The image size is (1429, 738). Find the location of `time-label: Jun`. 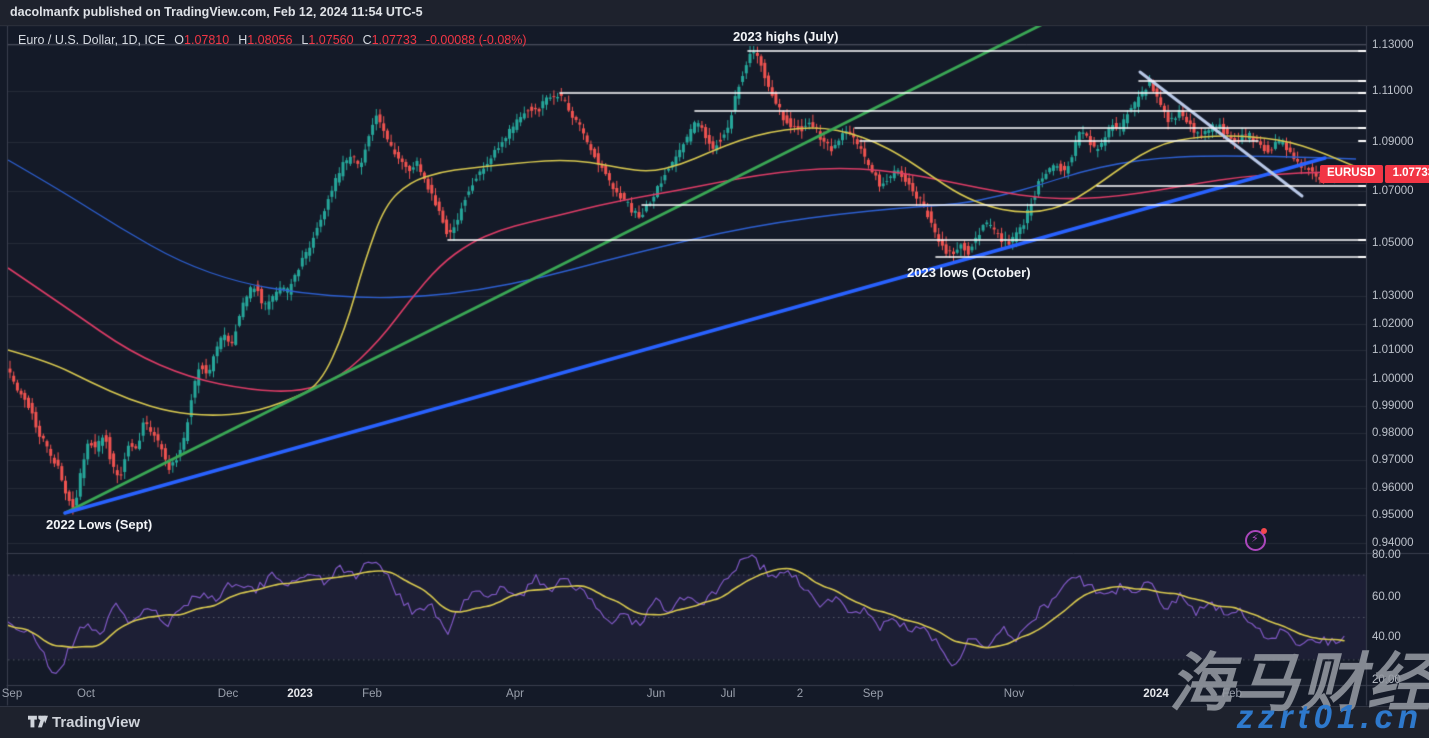

time-label: Jun is located at coordinates (656, 694).